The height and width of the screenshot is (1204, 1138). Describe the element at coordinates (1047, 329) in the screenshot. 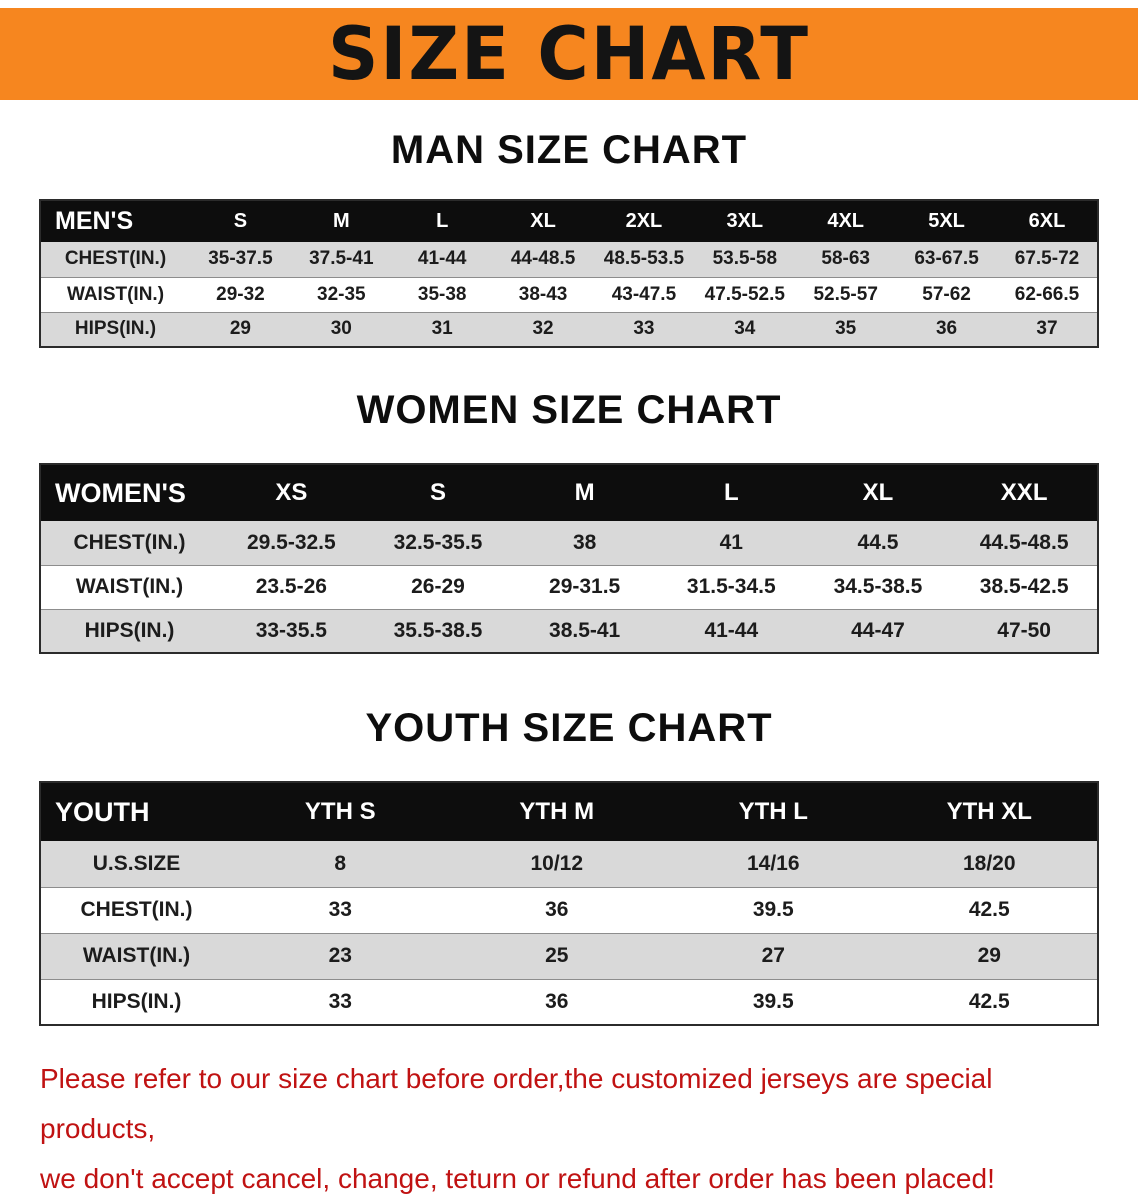

I see `size-value: 37` at that location.